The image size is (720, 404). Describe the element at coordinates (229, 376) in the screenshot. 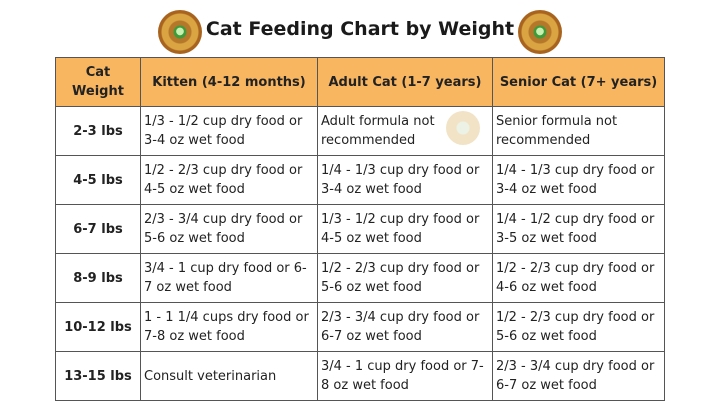

I see `feeding-cell: Consult veterinarian` at that location.